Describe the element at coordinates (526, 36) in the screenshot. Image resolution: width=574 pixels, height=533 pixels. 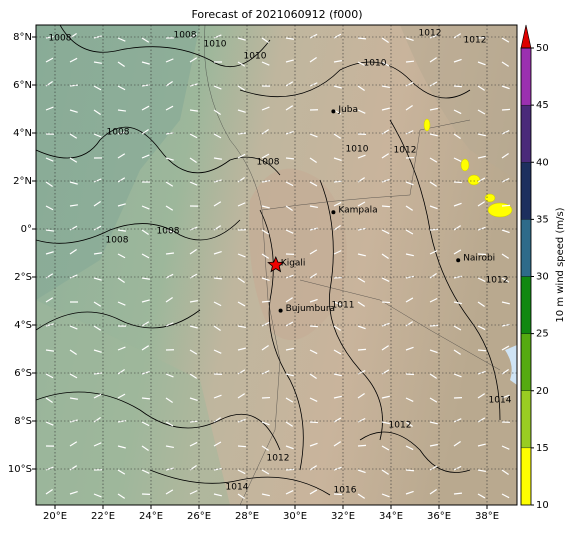
I see `colorbar-extend` at that location.